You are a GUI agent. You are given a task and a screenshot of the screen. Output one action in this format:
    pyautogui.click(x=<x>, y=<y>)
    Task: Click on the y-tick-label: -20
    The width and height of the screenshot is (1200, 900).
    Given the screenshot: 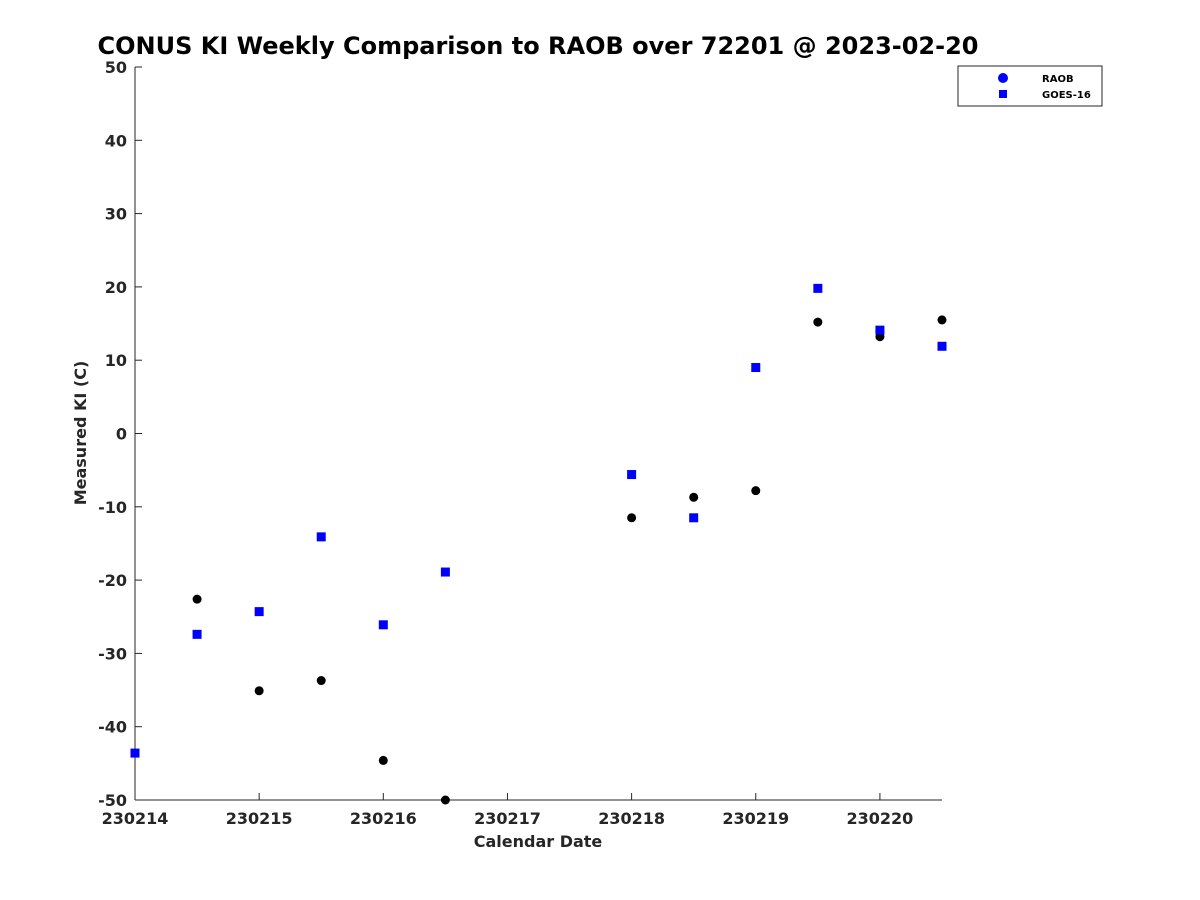 What is the action you would take?
    pyautogui.click(x=112, y=580)
    